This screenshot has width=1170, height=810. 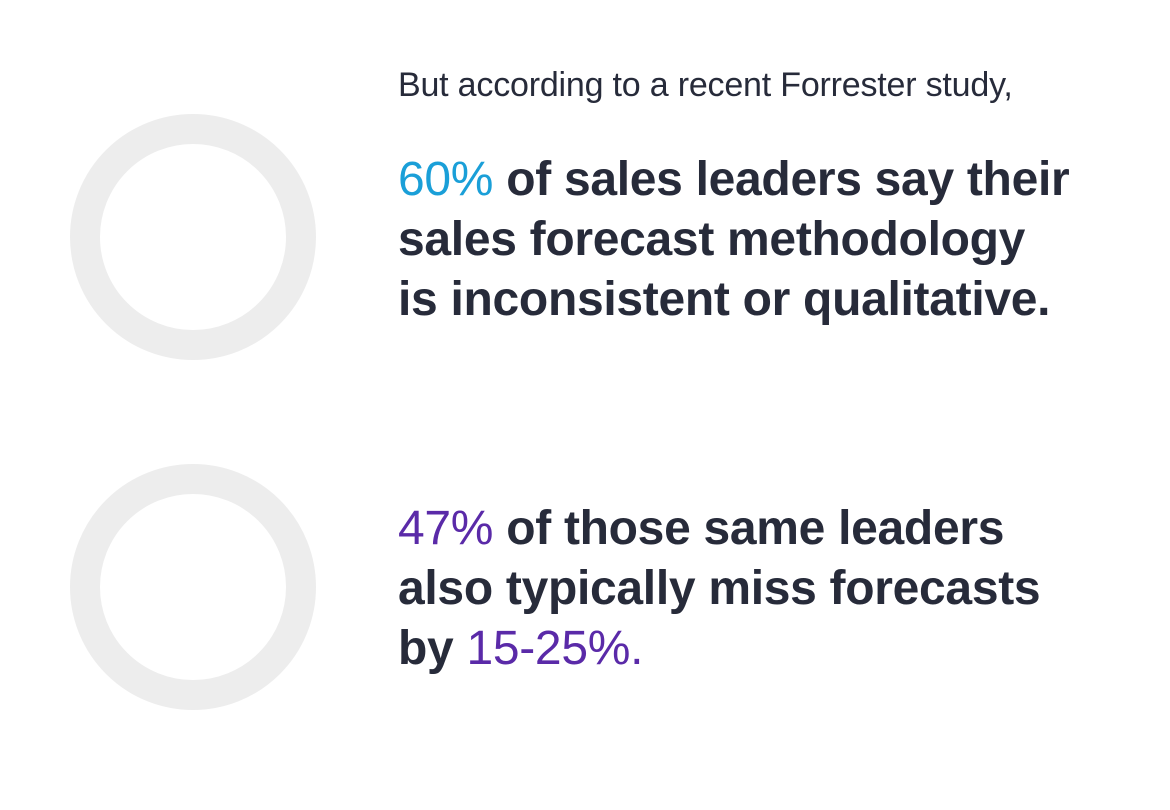 What do you see at coordinates (432, 648) in the screenshot?
I see `stat-2-line-3-prefix: by` at bounding box center [432, 648].